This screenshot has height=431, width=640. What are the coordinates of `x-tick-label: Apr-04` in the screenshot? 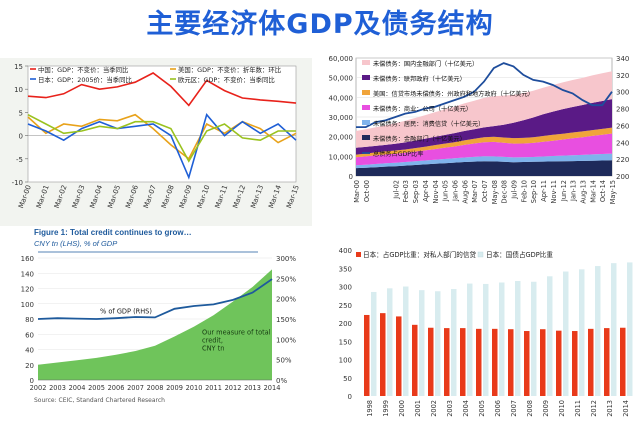 It's located at (426, 191).